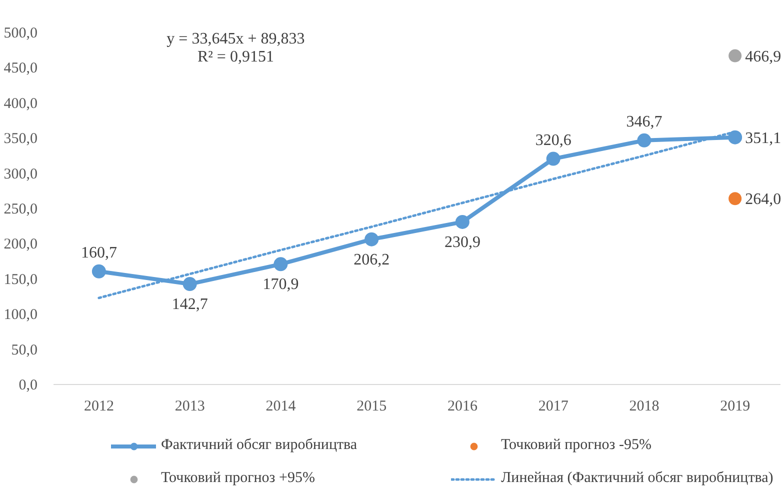 This screenshot has width=782, height=496. I want to click on y-tick-label: 0,0, so click(28, 386).